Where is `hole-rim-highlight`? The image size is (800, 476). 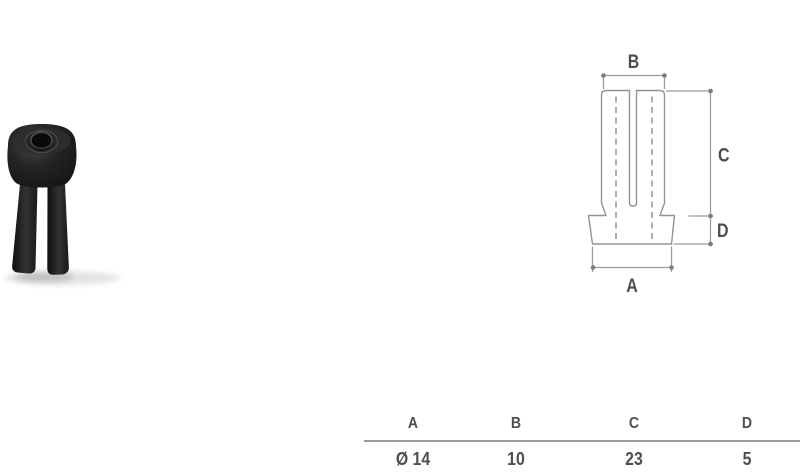 hole-rim-highlight is located at coordinates (41, 140).